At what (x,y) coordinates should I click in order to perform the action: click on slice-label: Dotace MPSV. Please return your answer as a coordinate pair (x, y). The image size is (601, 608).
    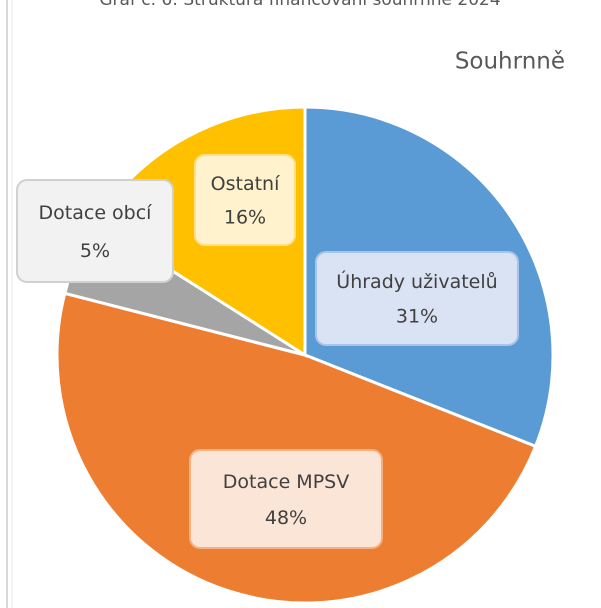
    Looking at the image, I should click on (286, 482).